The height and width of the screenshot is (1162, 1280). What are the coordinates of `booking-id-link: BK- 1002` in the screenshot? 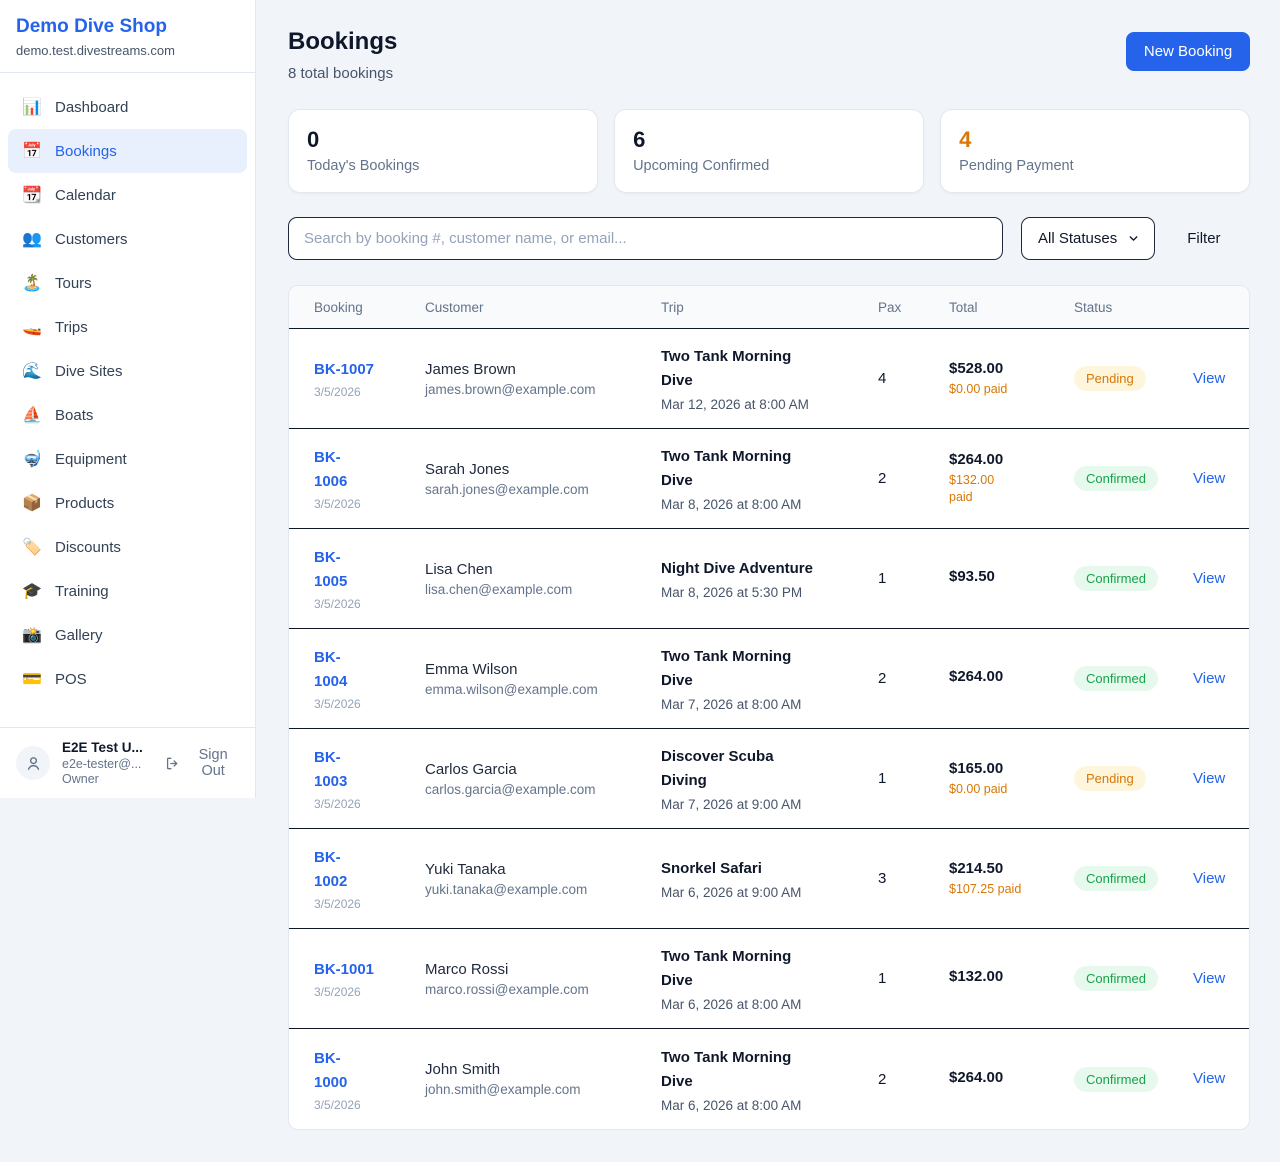 It's located at (331, 869).